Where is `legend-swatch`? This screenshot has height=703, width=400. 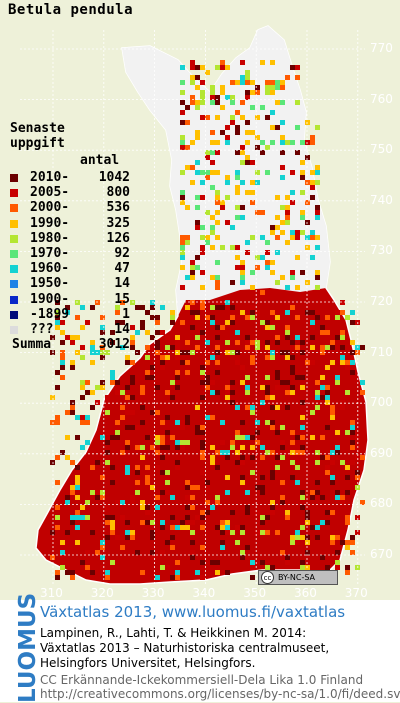 legend-swatch is located at coordinates (14, 314).